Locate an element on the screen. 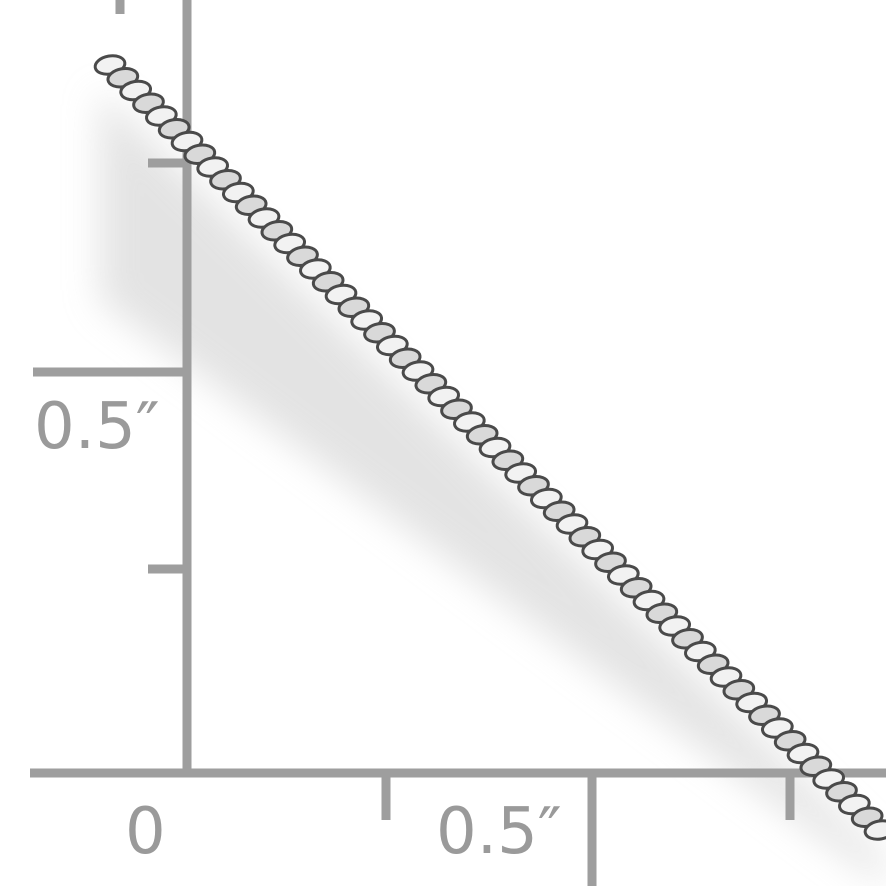  chain-link is located at coordinates (874, 830).